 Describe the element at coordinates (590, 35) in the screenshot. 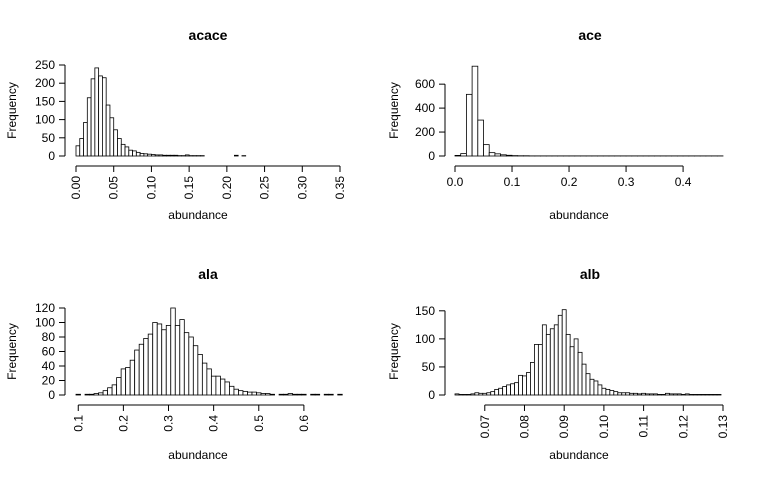

I see `chart-title: ace` at that location.